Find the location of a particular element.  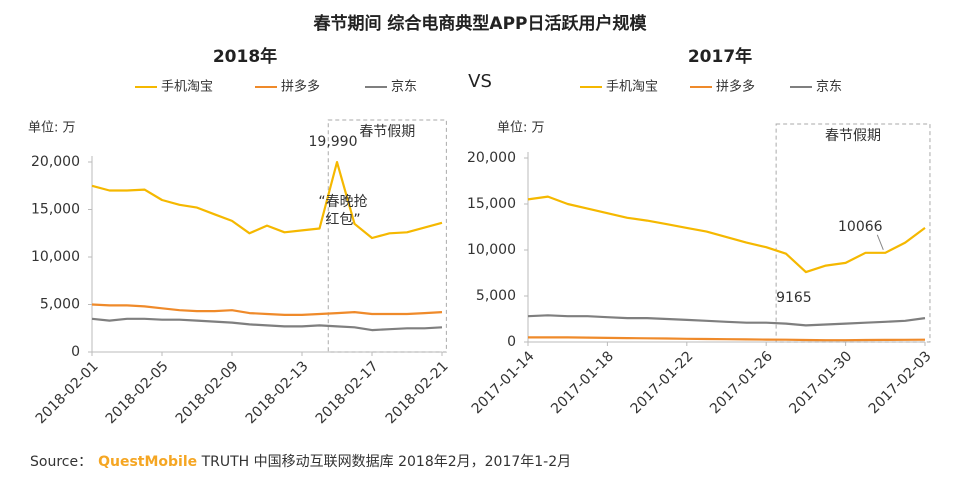

x-tick-label: 2018-02-09 is located at coordinates (207, 392).